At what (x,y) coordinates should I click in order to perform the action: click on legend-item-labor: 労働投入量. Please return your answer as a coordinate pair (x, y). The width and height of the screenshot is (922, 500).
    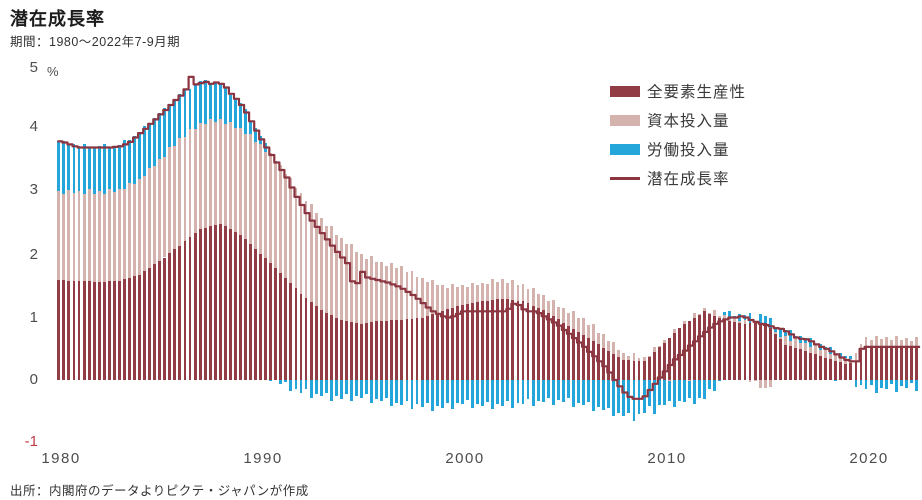
    Looking at the image, I should click on (760, 149).